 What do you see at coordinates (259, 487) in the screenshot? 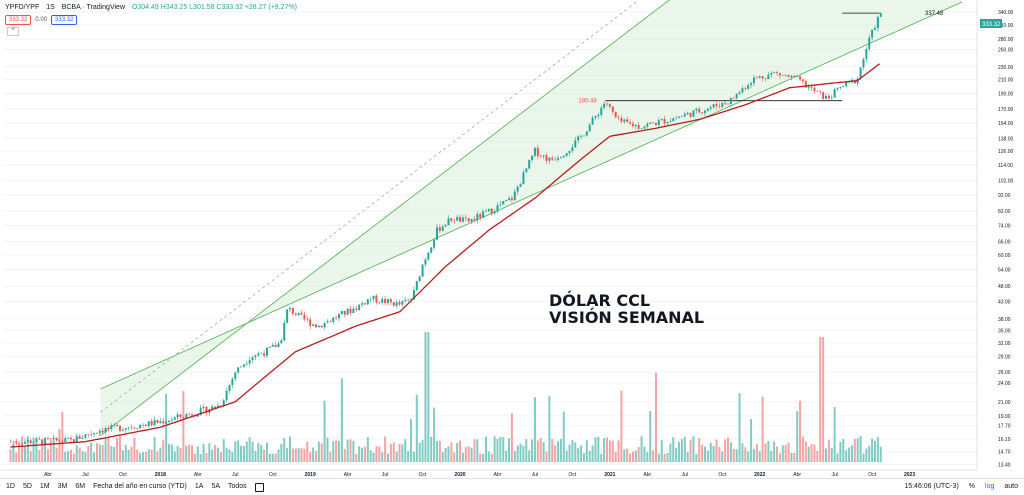
I see `calendar-icon` at bounding box center [259, 487].